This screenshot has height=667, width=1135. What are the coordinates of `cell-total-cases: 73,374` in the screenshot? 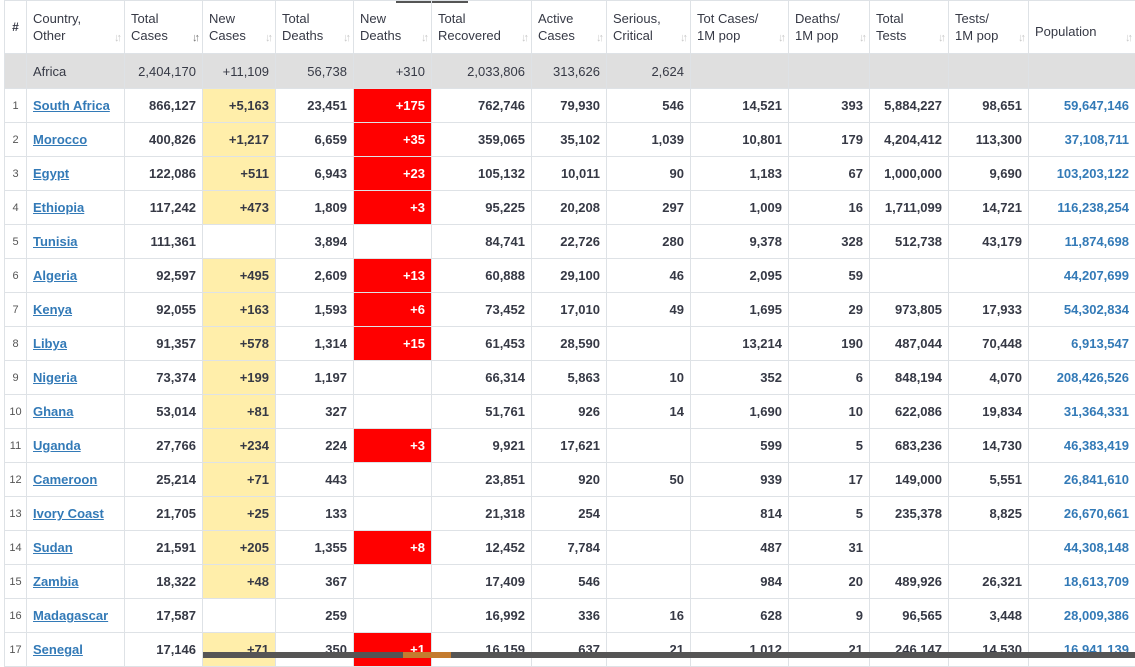 It's located at (164, 378).